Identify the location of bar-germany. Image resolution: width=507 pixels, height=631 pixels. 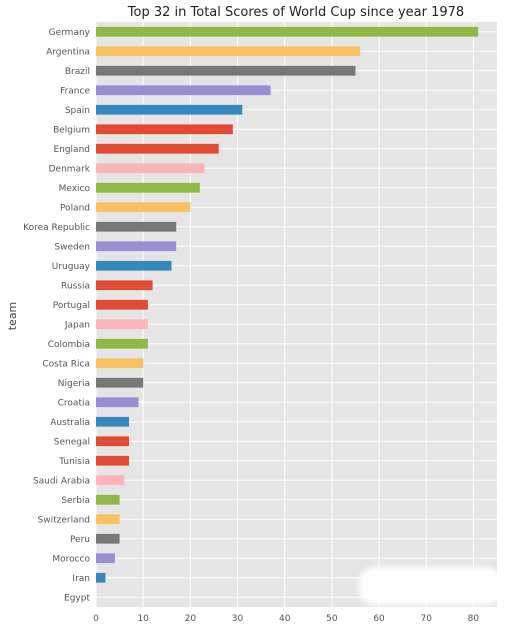
(287, 31).